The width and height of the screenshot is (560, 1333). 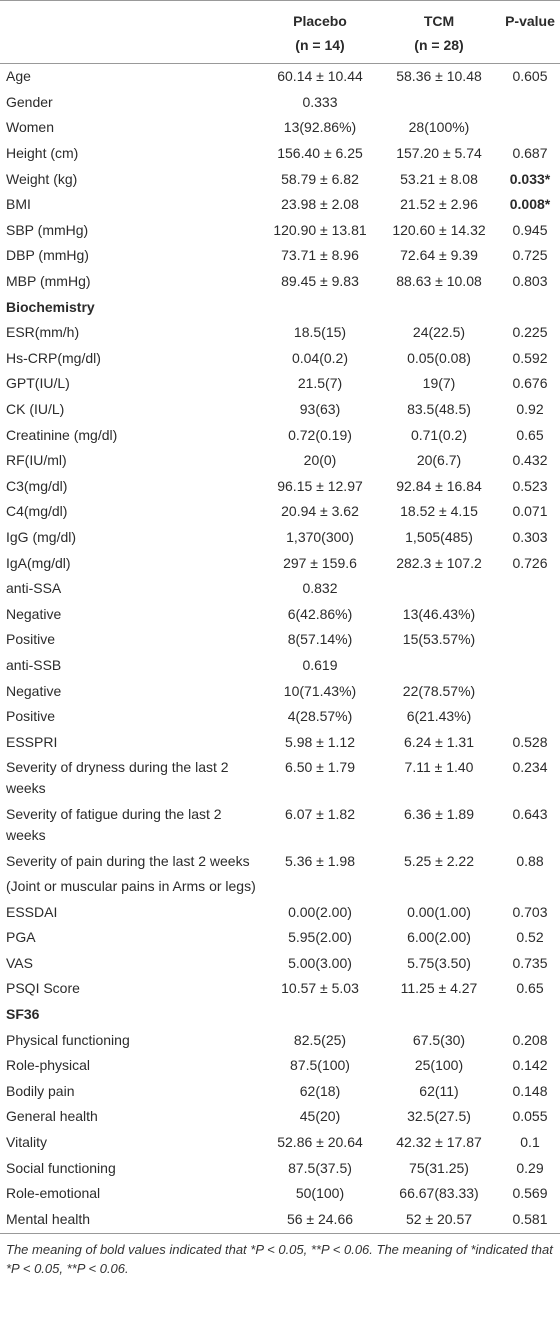 What do you see at coordinates (280, 359) in the screenshot?
I see `table-row: Hs-CRP(mg/dl) 0.04(0.2) 0.05(0.08) 0.592` at bounding box center [280, 359].